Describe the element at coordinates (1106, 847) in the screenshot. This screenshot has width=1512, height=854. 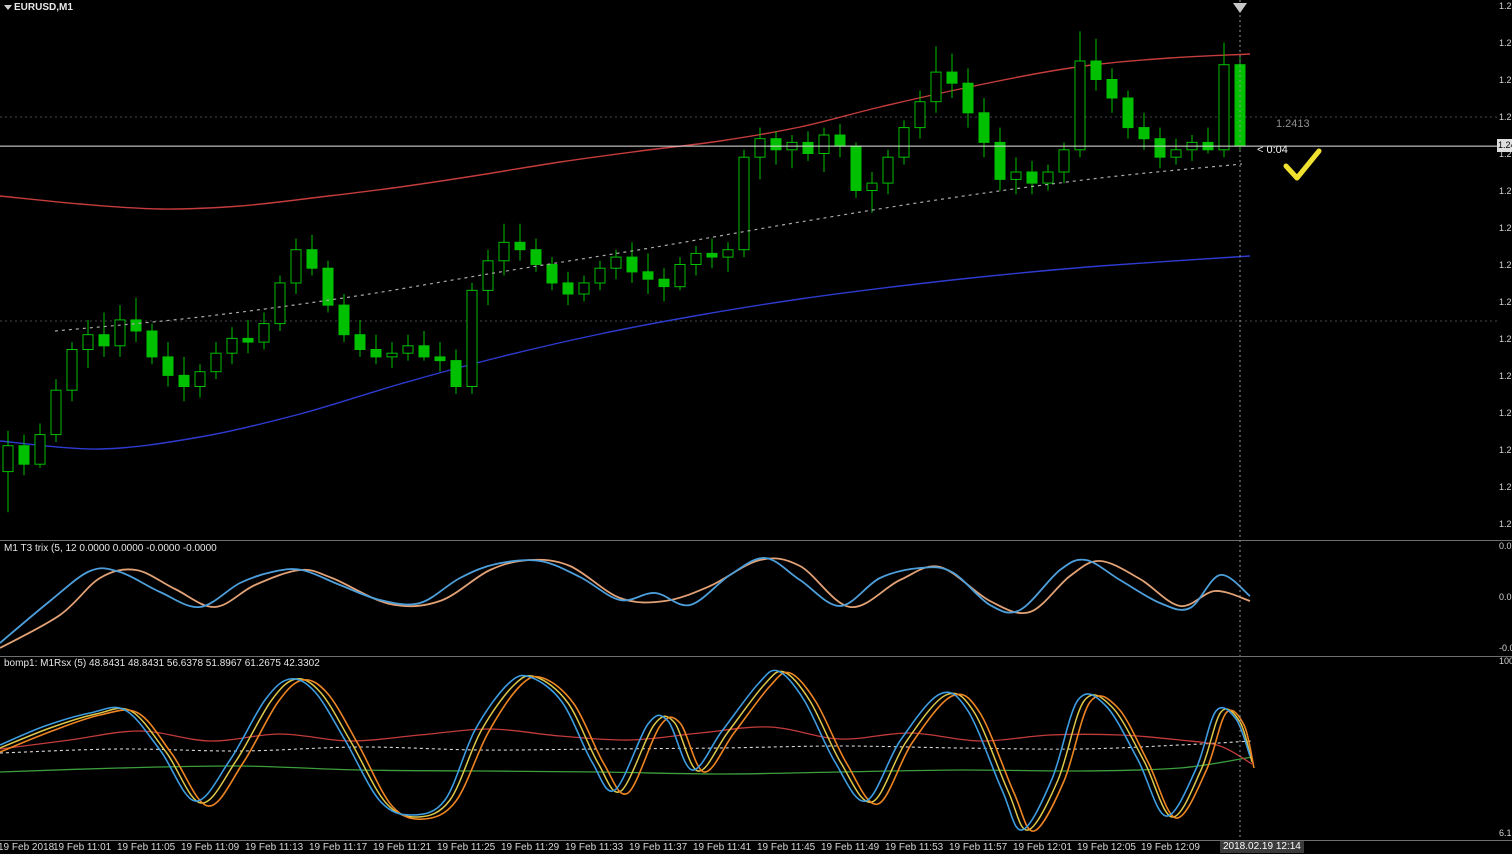
I see `time-axis-label: 19 Feb 12:05` at that location.